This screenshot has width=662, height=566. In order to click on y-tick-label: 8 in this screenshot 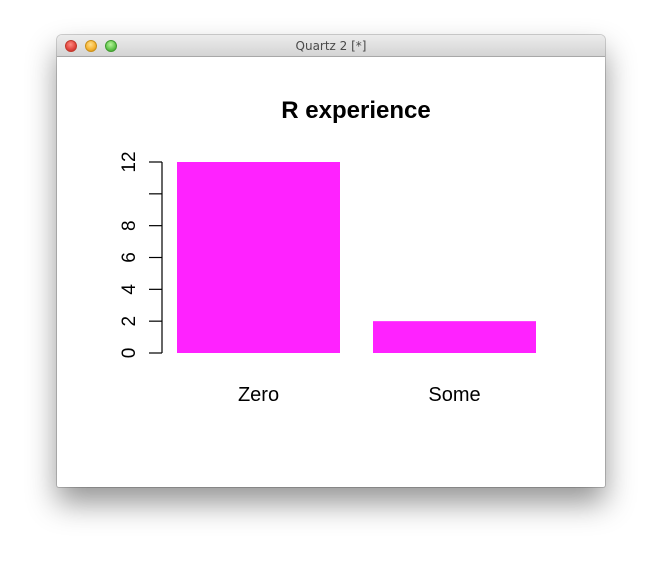, I will do `click(129, 225)`.